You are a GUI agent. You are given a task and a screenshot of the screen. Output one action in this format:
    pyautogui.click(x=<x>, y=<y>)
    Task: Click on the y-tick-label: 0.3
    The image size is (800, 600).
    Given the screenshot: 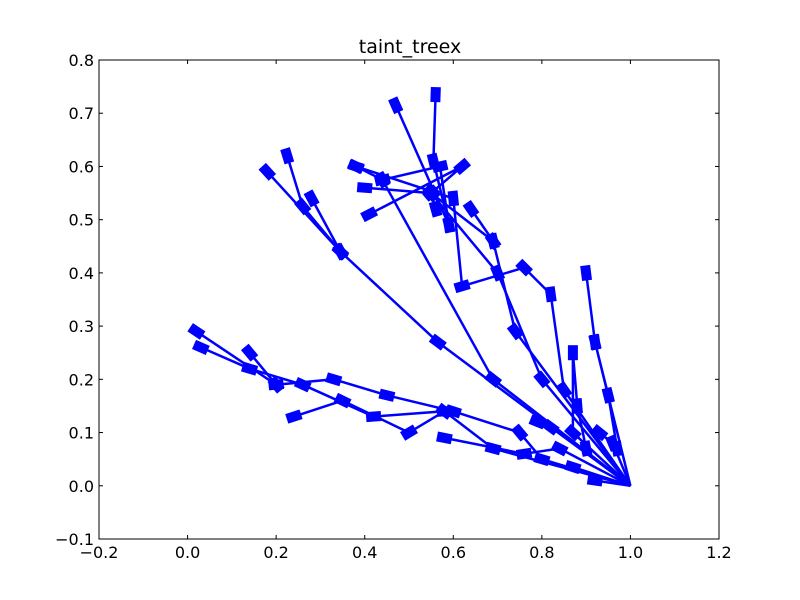 What is the action you would take?
    pyautogui.click(x=81, y=326)
    